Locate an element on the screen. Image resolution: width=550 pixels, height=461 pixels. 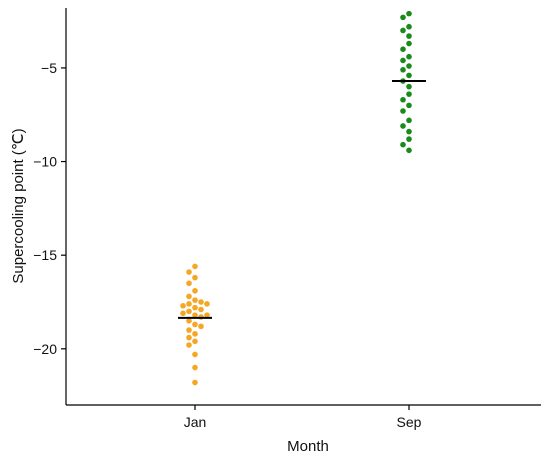
y-axis-title: Supercooling point (℃) is located at coordinates (18, 205).